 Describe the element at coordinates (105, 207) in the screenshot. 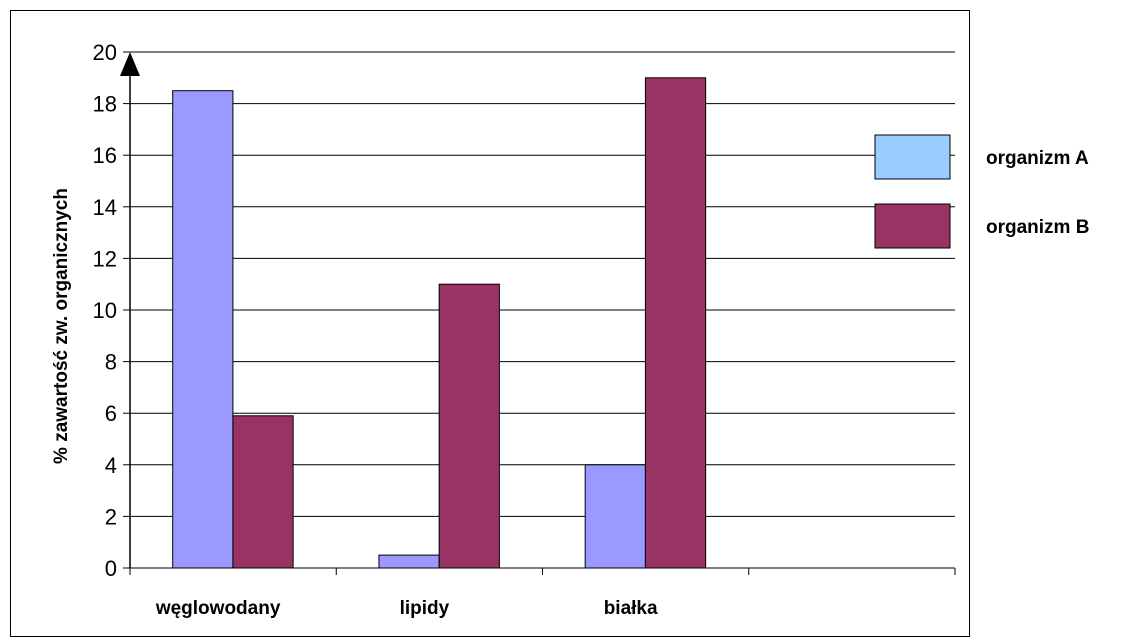

I see `y-tick-label: 14` at that location.